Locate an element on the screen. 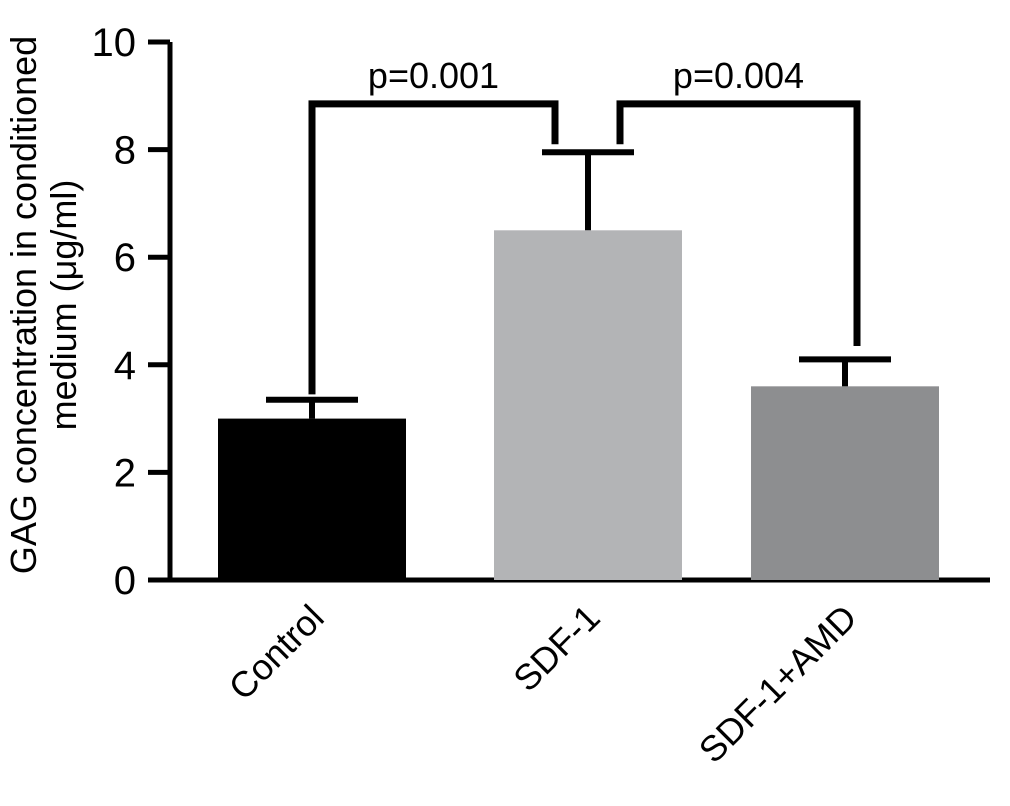 The image size is (1010, 806). x-tick-label: SDF-1+AMD is located at coordinates (778, 684).